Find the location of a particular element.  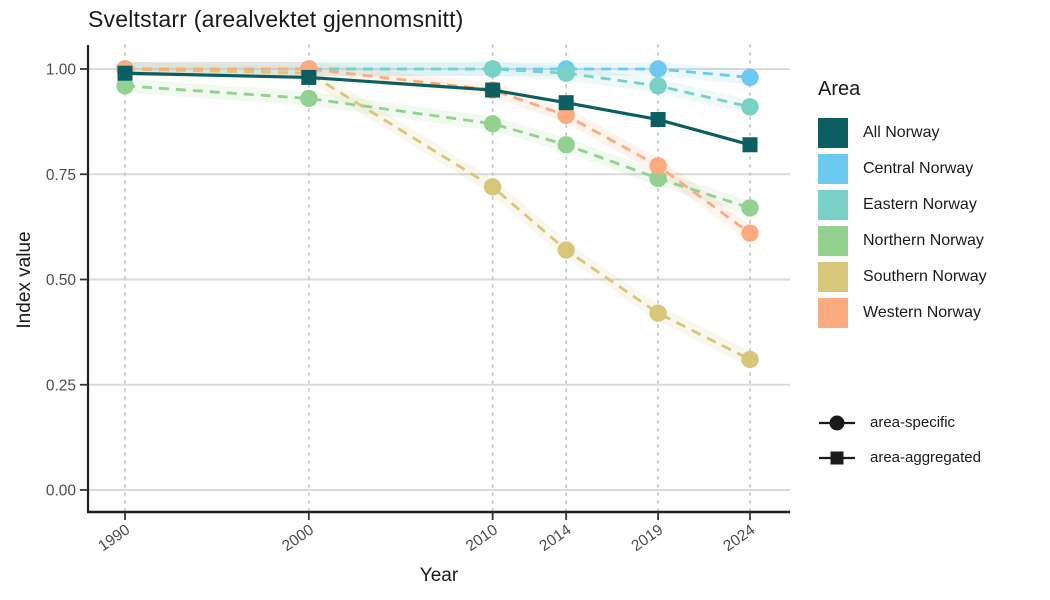

x-axis-title: Year is located at coordinates (439, 575).